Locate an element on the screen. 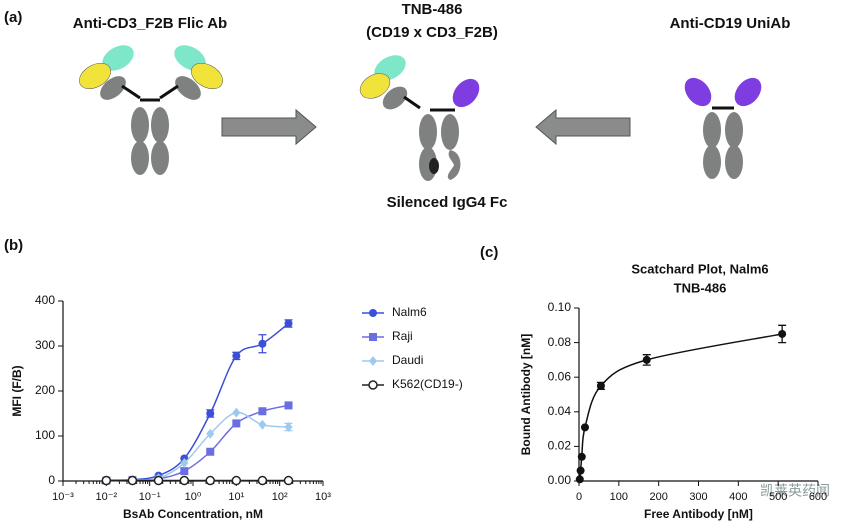 This screenshot has width=850, height=528. x-tick-label: 0 is located at coordinates (579, 497).